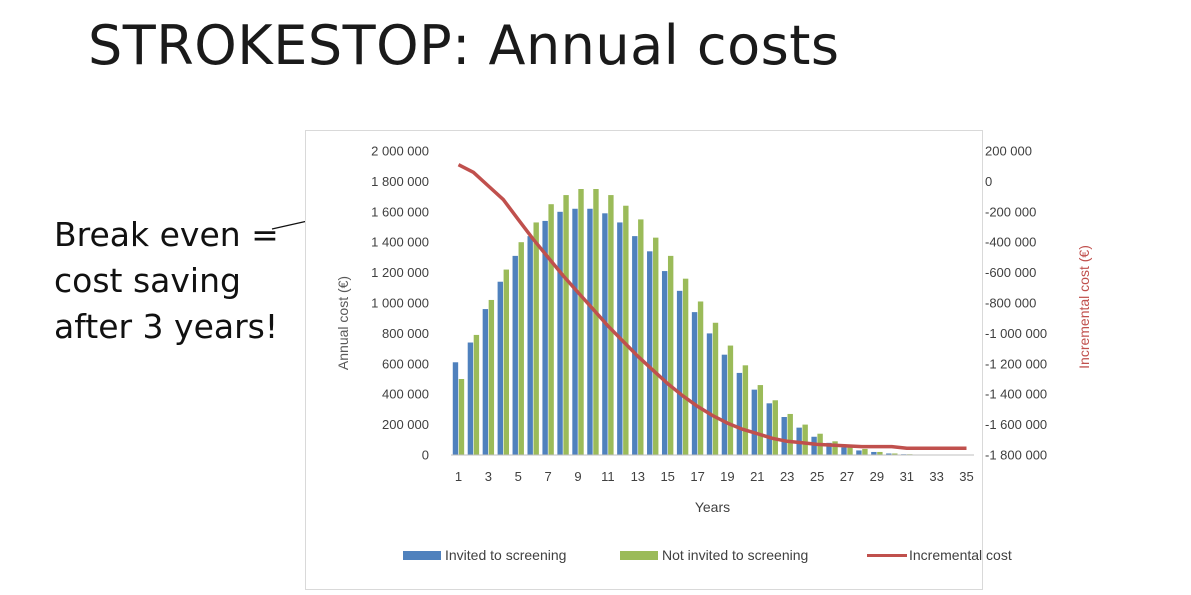  I want to click on left-tick-label: 1 800 000, so click(400, 181).